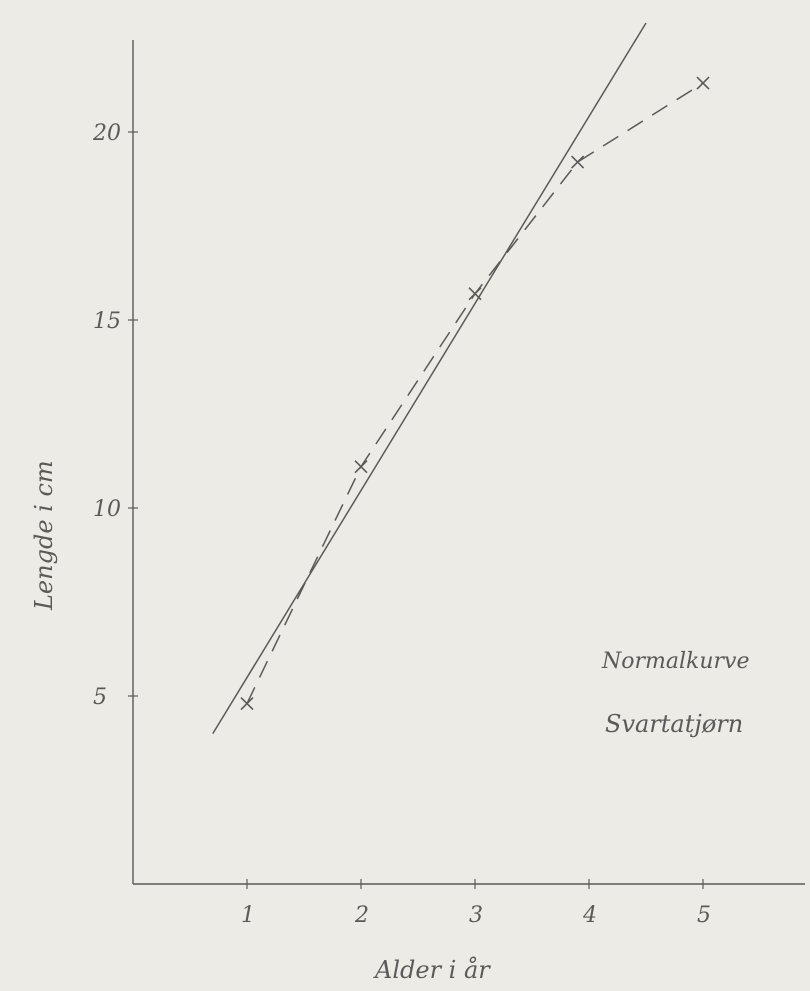  Describe the element at coordinates (674, 724) in the screenshot. I see `legend-svartatjorn: Svartatjørn` at that location.